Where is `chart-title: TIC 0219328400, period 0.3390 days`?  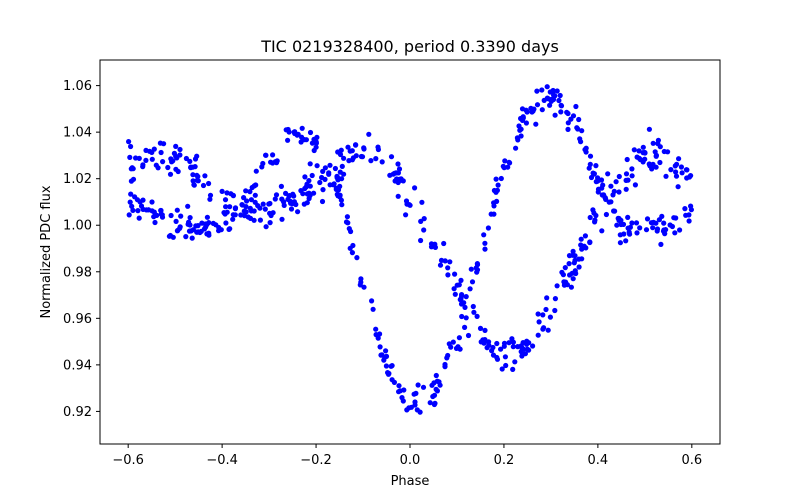
chart-title: TIC 0219328400, period 0.3390 days is located at coordinates (409, 46).